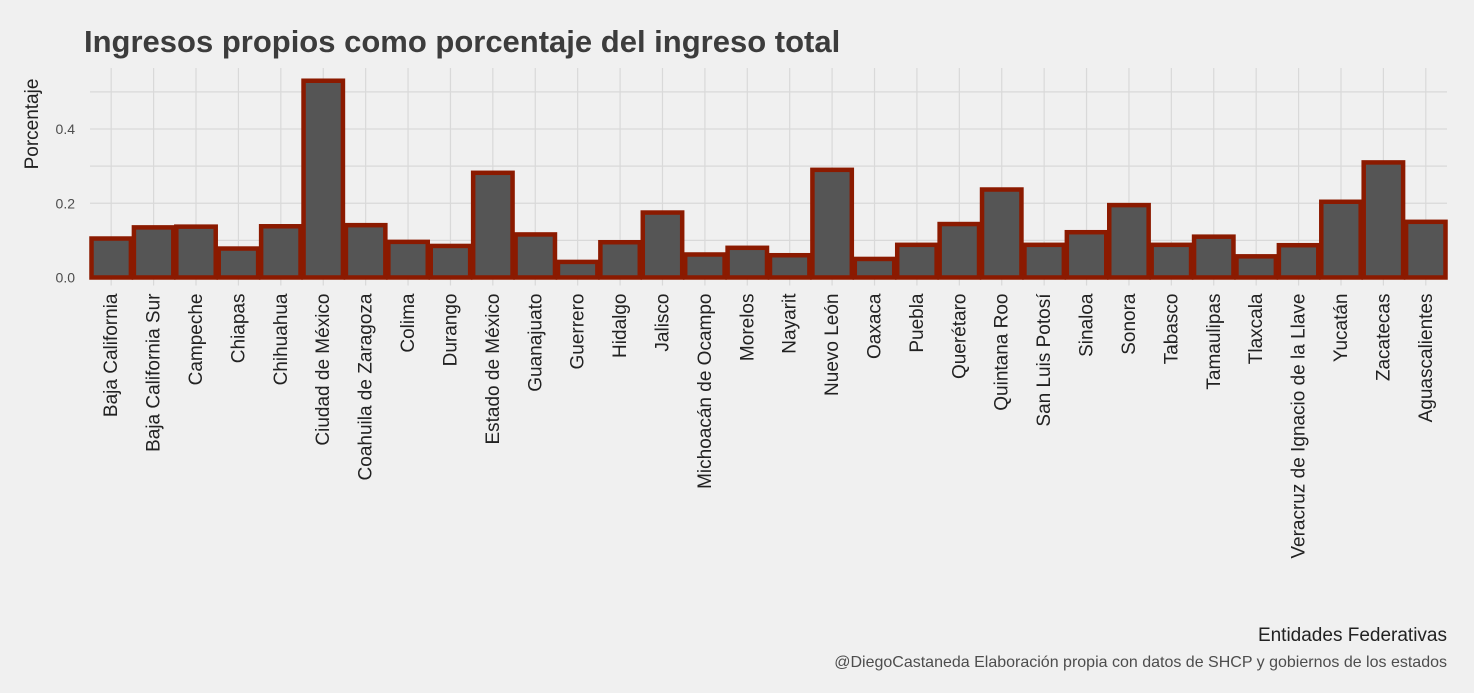  What do you see at coordinates (832, 345) in the screenshot?
I see `x-tick-label: Nuevo León` at bounding box center [832, 345].